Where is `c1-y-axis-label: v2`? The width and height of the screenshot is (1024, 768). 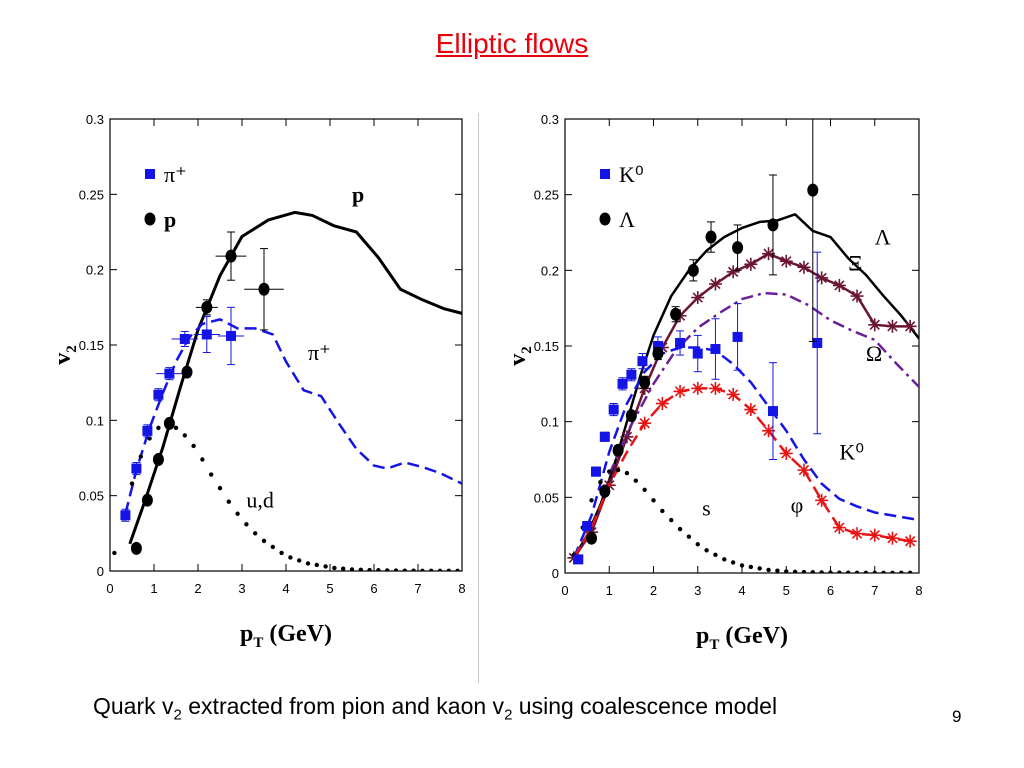 c1-y-axis-label: v2 is located at coordinates (520, 356).